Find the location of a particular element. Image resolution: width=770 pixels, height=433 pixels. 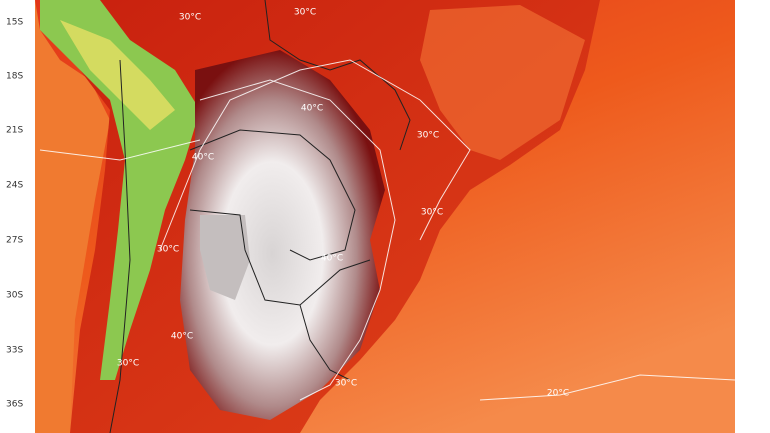

isotherm-label: 20°C is located at coordinates (558, 394).